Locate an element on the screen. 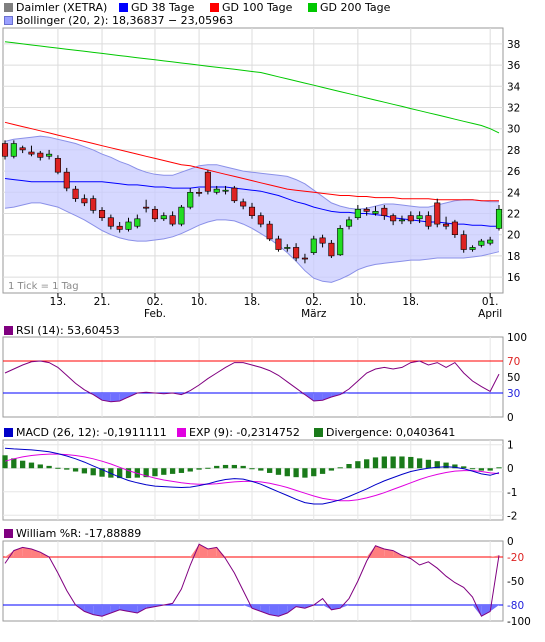  macd-grid is located at coordinates (253, 480).